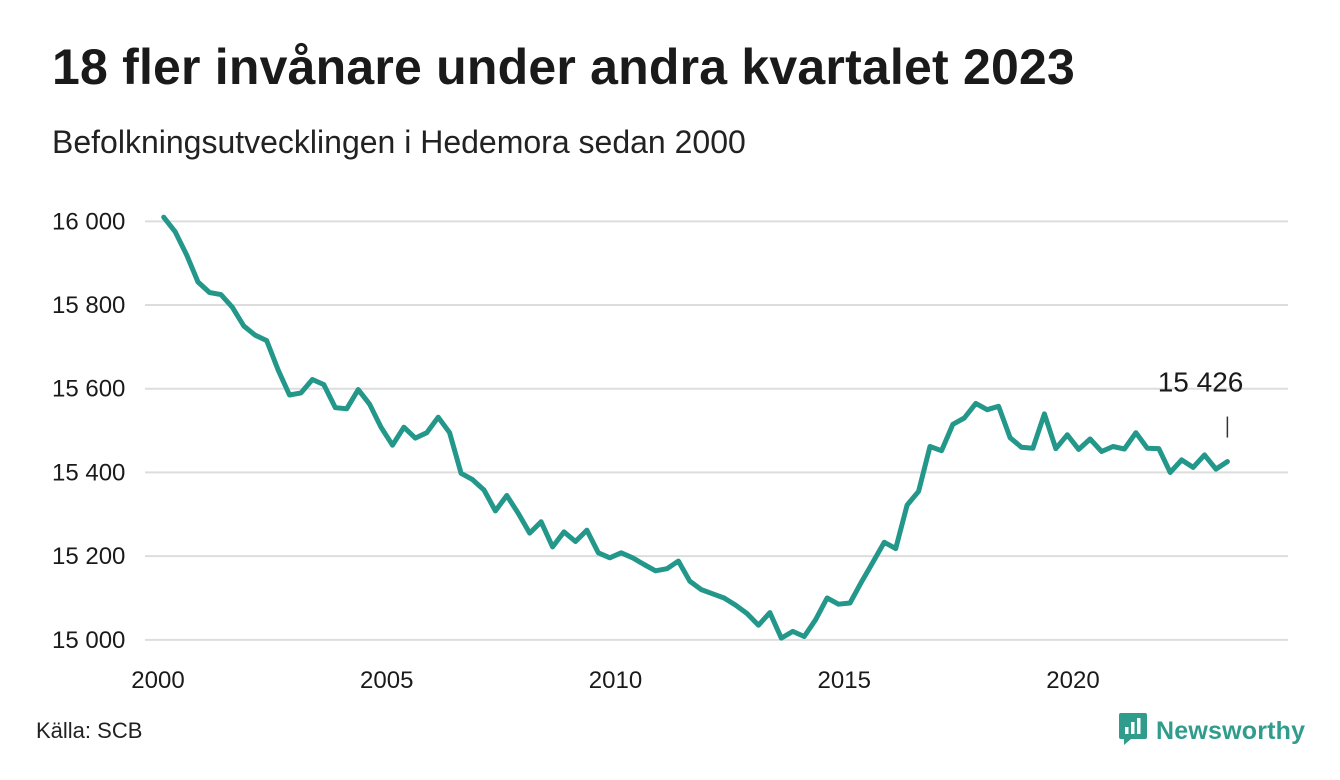 The height and width of the screenshot is (780, 1340). Describe the element at coordinates (157, 680) in the screenshot. I see `x-tick-label: 2000` at that location.